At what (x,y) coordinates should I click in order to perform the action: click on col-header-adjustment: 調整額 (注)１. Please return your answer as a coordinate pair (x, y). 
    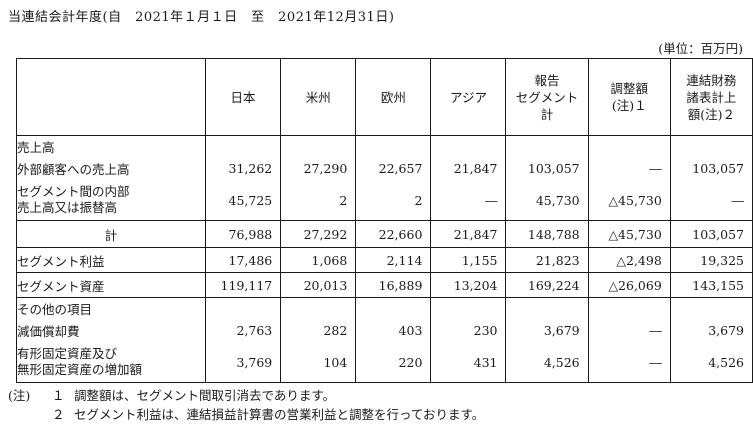
    Looking at the image, I should click on (629, 97).